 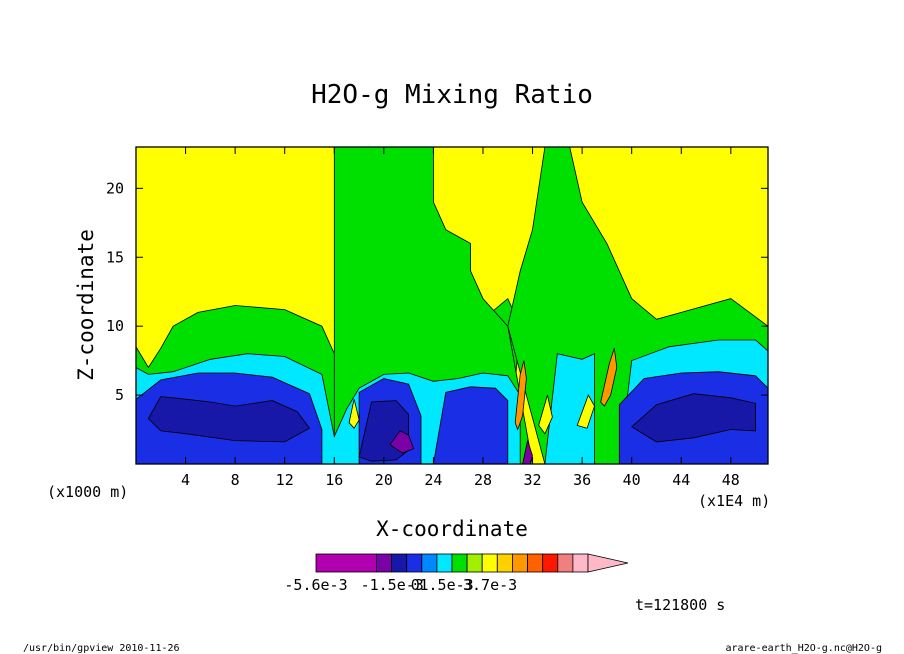 I want to click on x-tick-label: 44, so click(x=681, y=480).